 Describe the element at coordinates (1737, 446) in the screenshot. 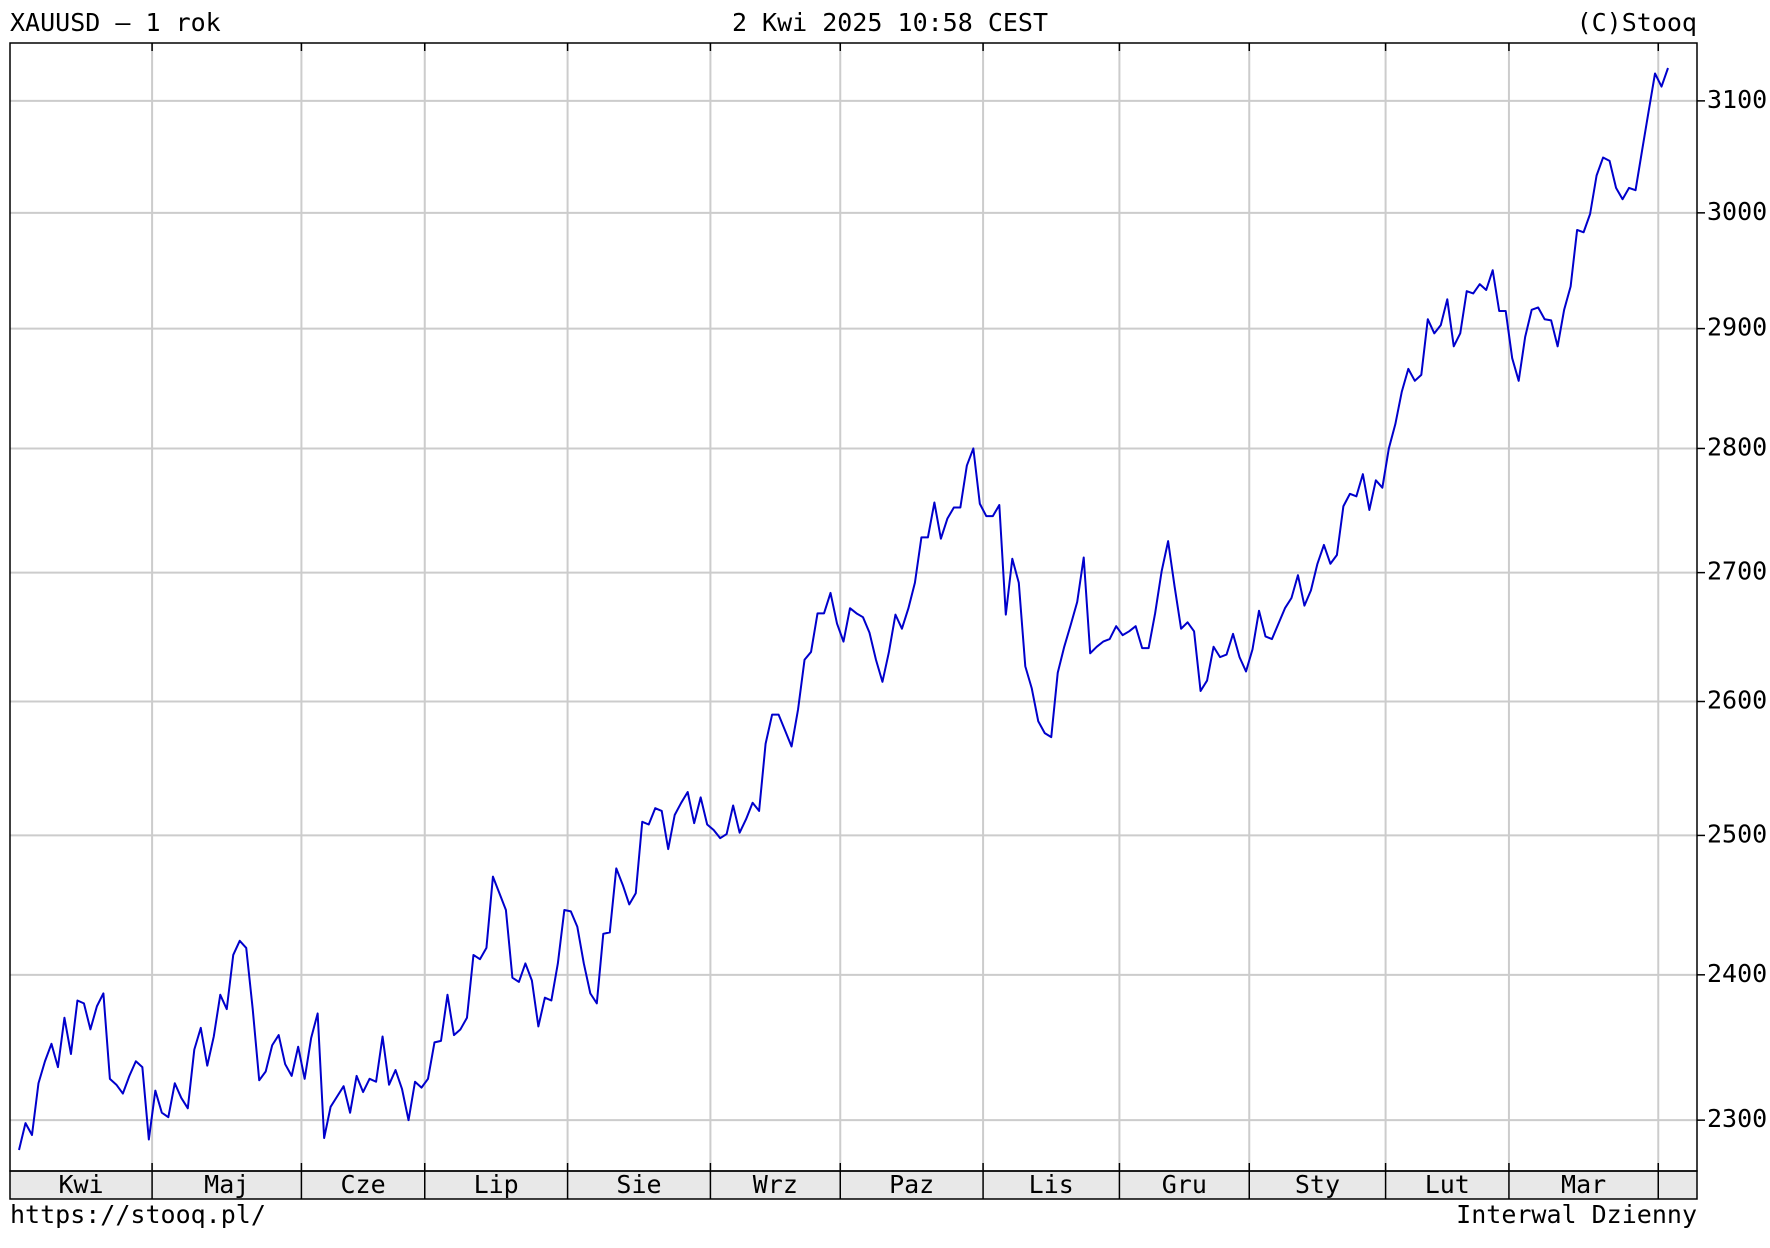

I see `y-tick-label: 2800` at that location.